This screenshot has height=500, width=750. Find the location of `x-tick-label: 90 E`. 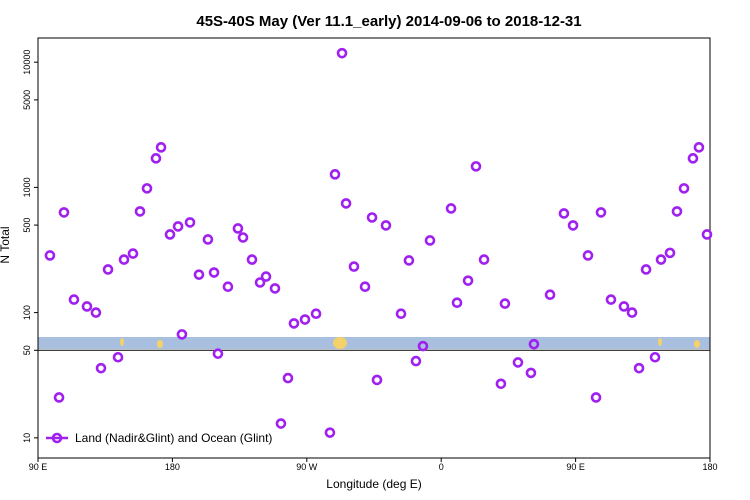

x-tick-label: 90 E is located at coordinates (38, 467).